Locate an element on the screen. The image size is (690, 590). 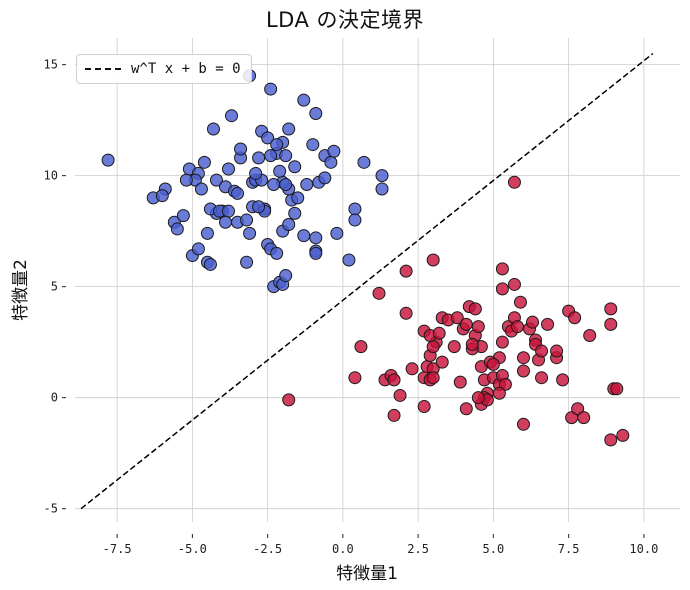
legend: w^T x + b = 0 is located at coordinates (164, 69).